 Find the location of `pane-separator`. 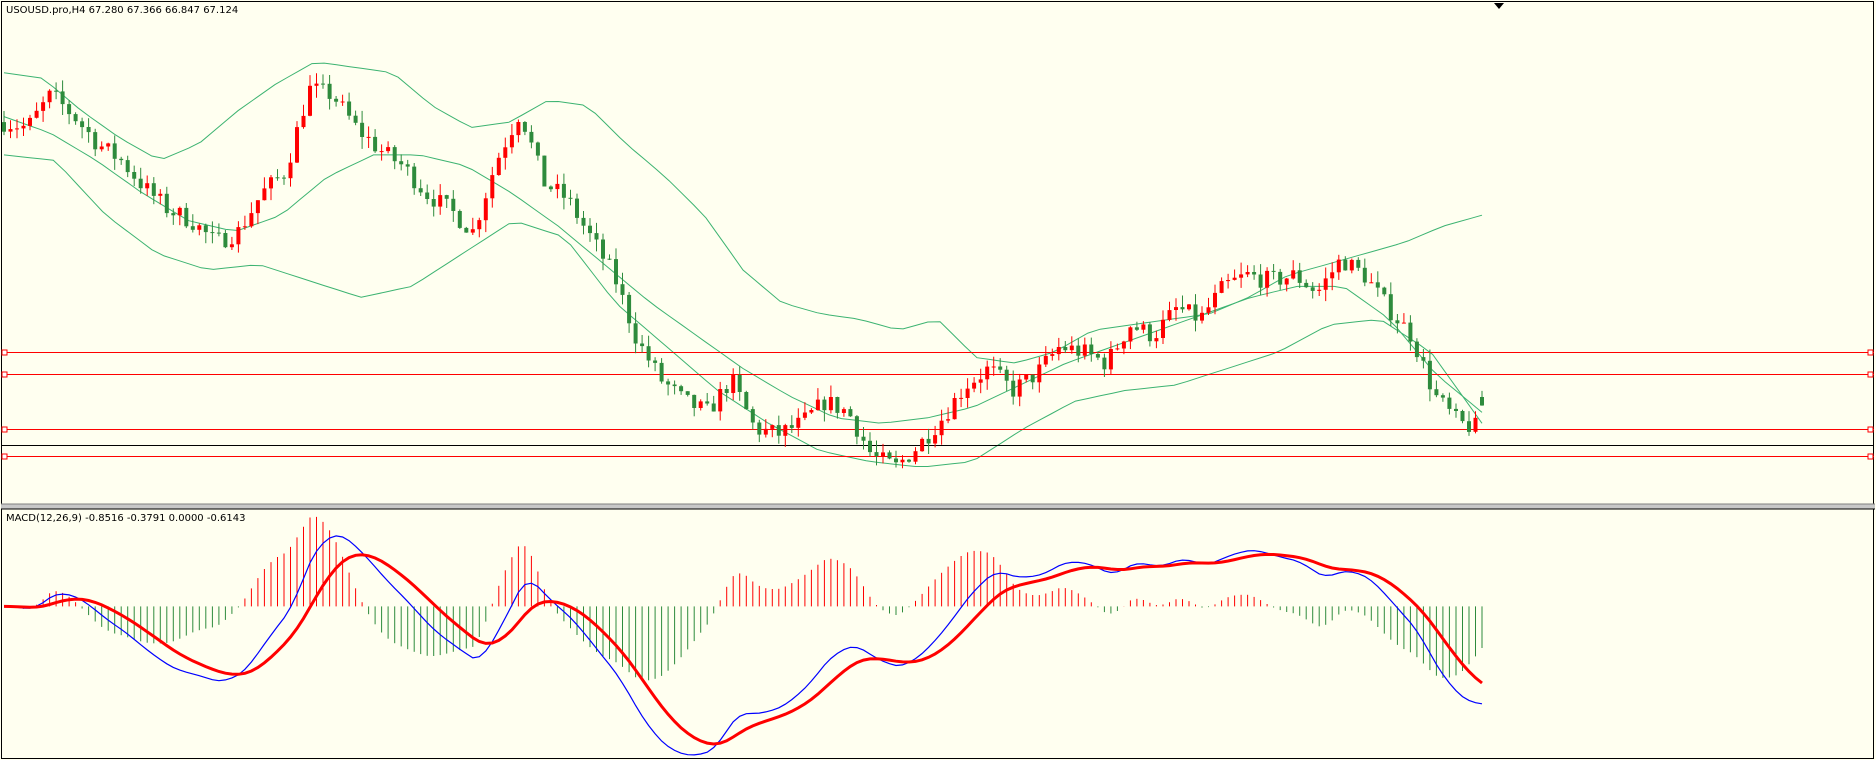

pane-separator is located at coordinates (938, 506).